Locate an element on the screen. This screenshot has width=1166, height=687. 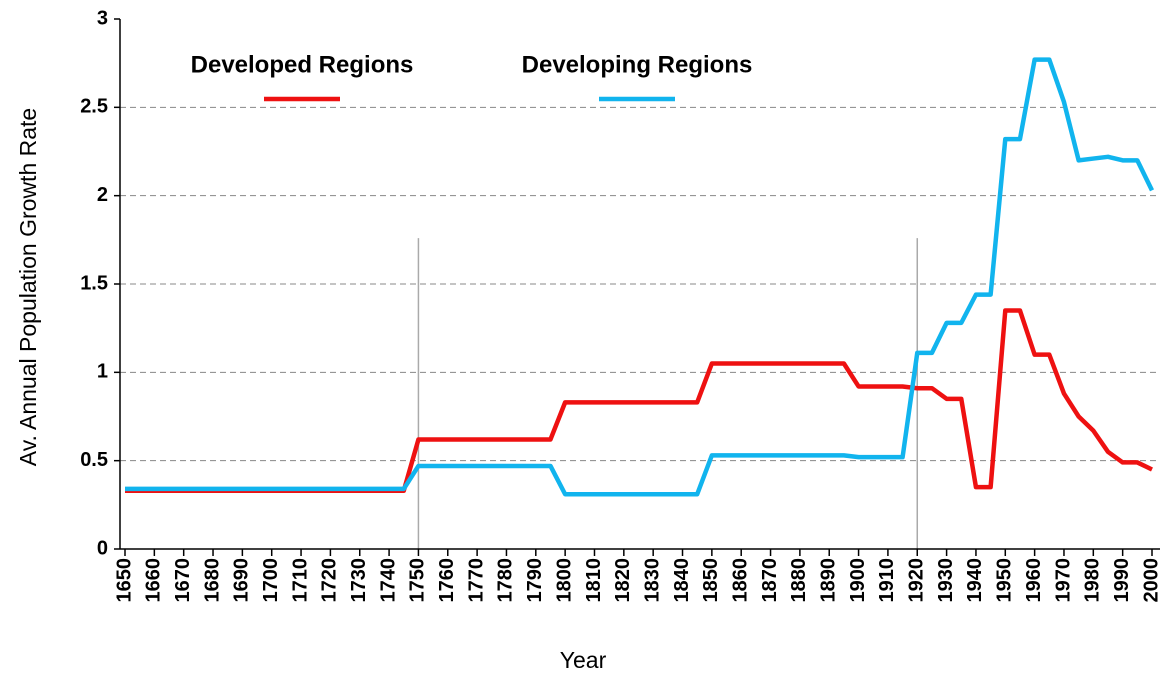
x-tick-label: 1690 is located at coordinates (242, 580).